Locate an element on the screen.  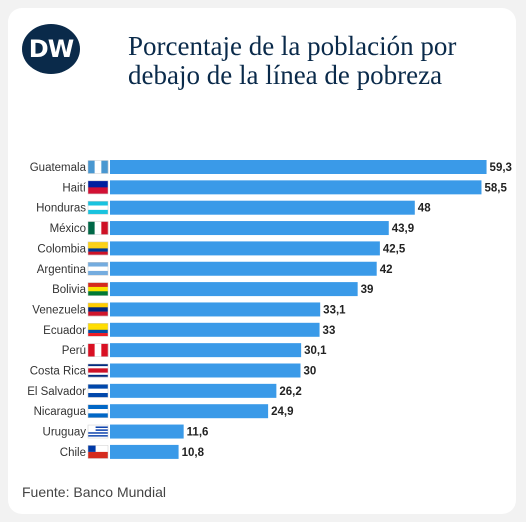
value-label: 24,9 is located at coordinates (282, 412).